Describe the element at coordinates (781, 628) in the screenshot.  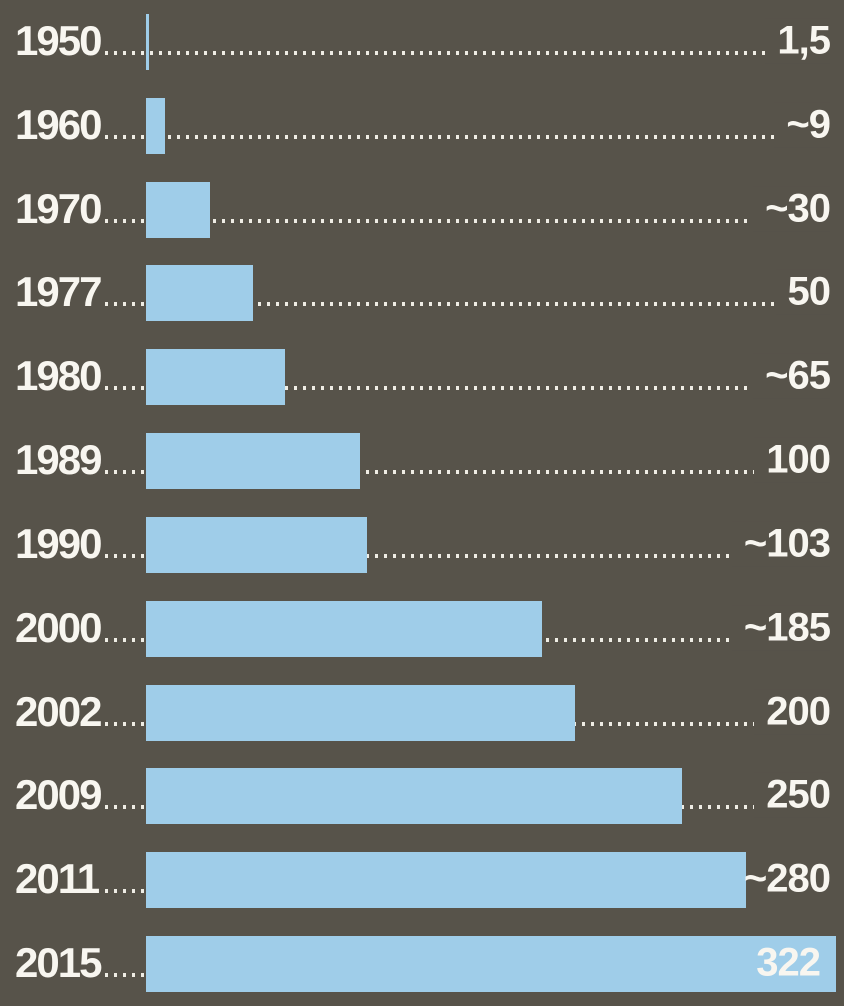
I see `value-label: ~185` at that location.